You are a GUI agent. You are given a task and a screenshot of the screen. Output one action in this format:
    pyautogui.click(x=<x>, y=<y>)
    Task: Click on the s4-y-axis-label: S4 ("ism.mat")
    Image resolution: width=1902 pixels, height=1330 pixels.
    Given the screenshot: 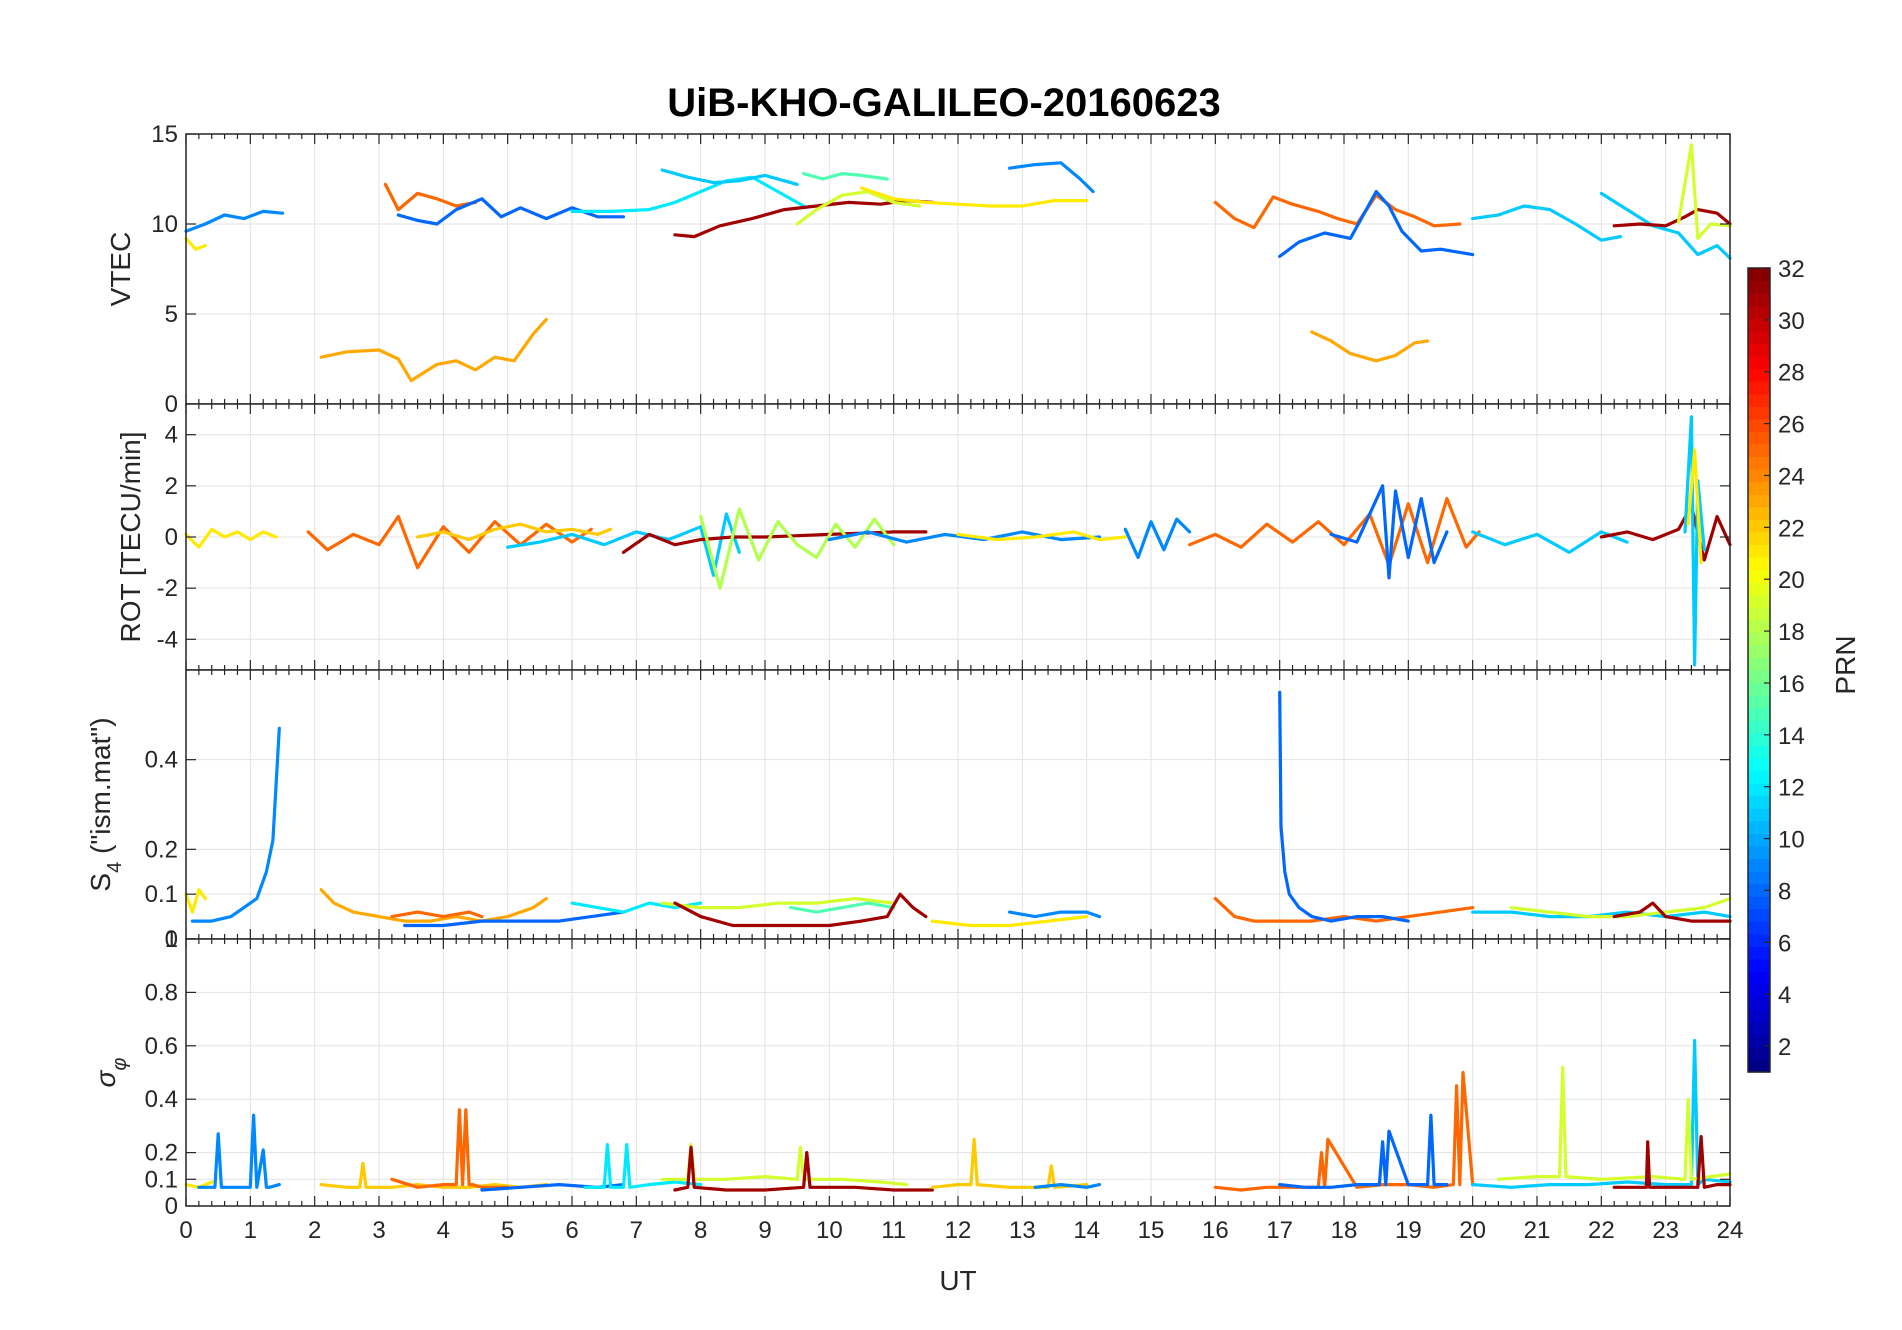 What is the action you would take?
    pyautogui.click(x=105, y=804)
    